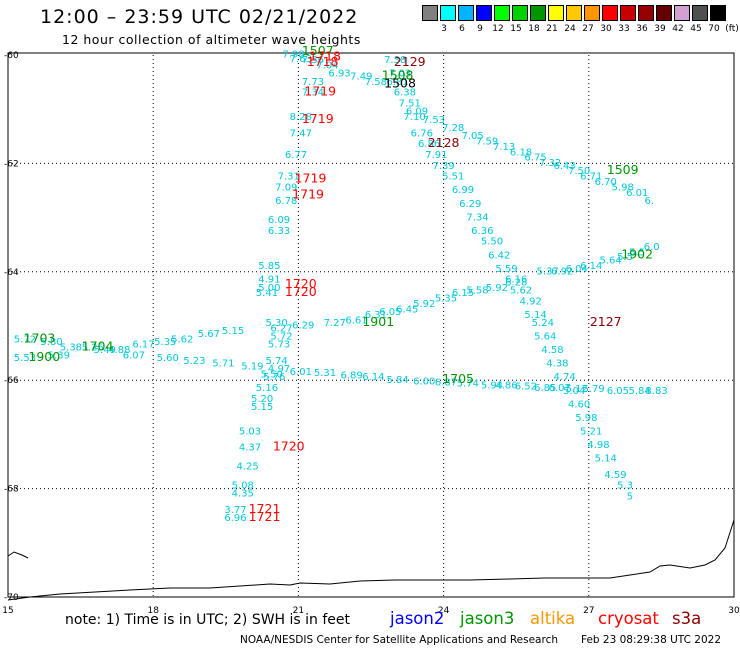 The image size is (740, 650). I want to click on wave-height-label: 6.00, so click(424, 382).